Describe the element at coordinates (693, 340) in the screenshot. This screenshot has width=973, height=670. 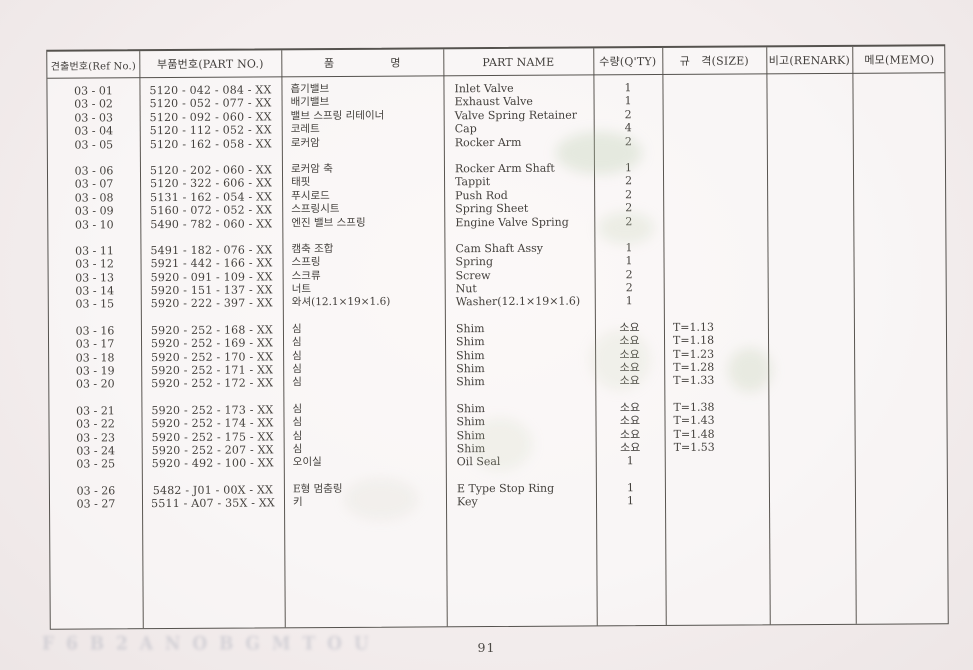
I see `cell-size: T=1.18` at that location.